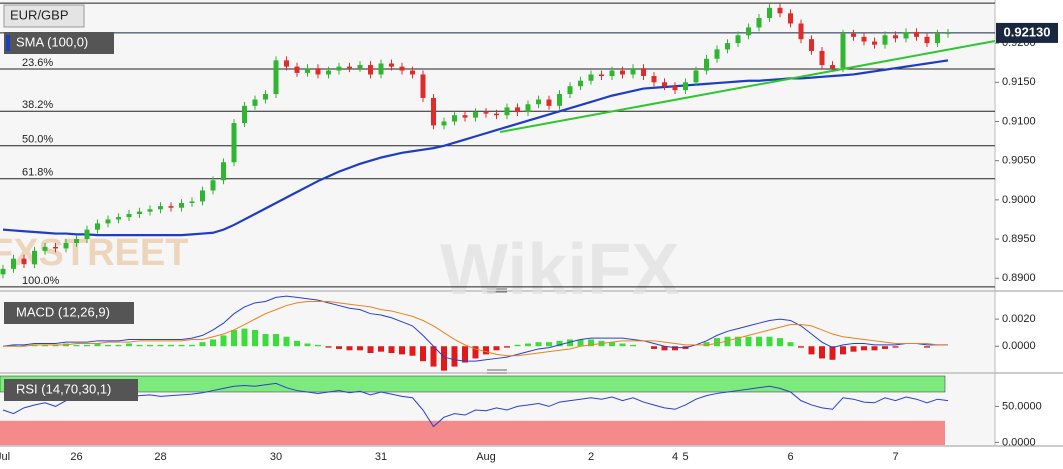  What do you see at coordinates (37, 63) in the screenshot?
I see `fib-label: 23.6%` at bounding box center [37, 63].